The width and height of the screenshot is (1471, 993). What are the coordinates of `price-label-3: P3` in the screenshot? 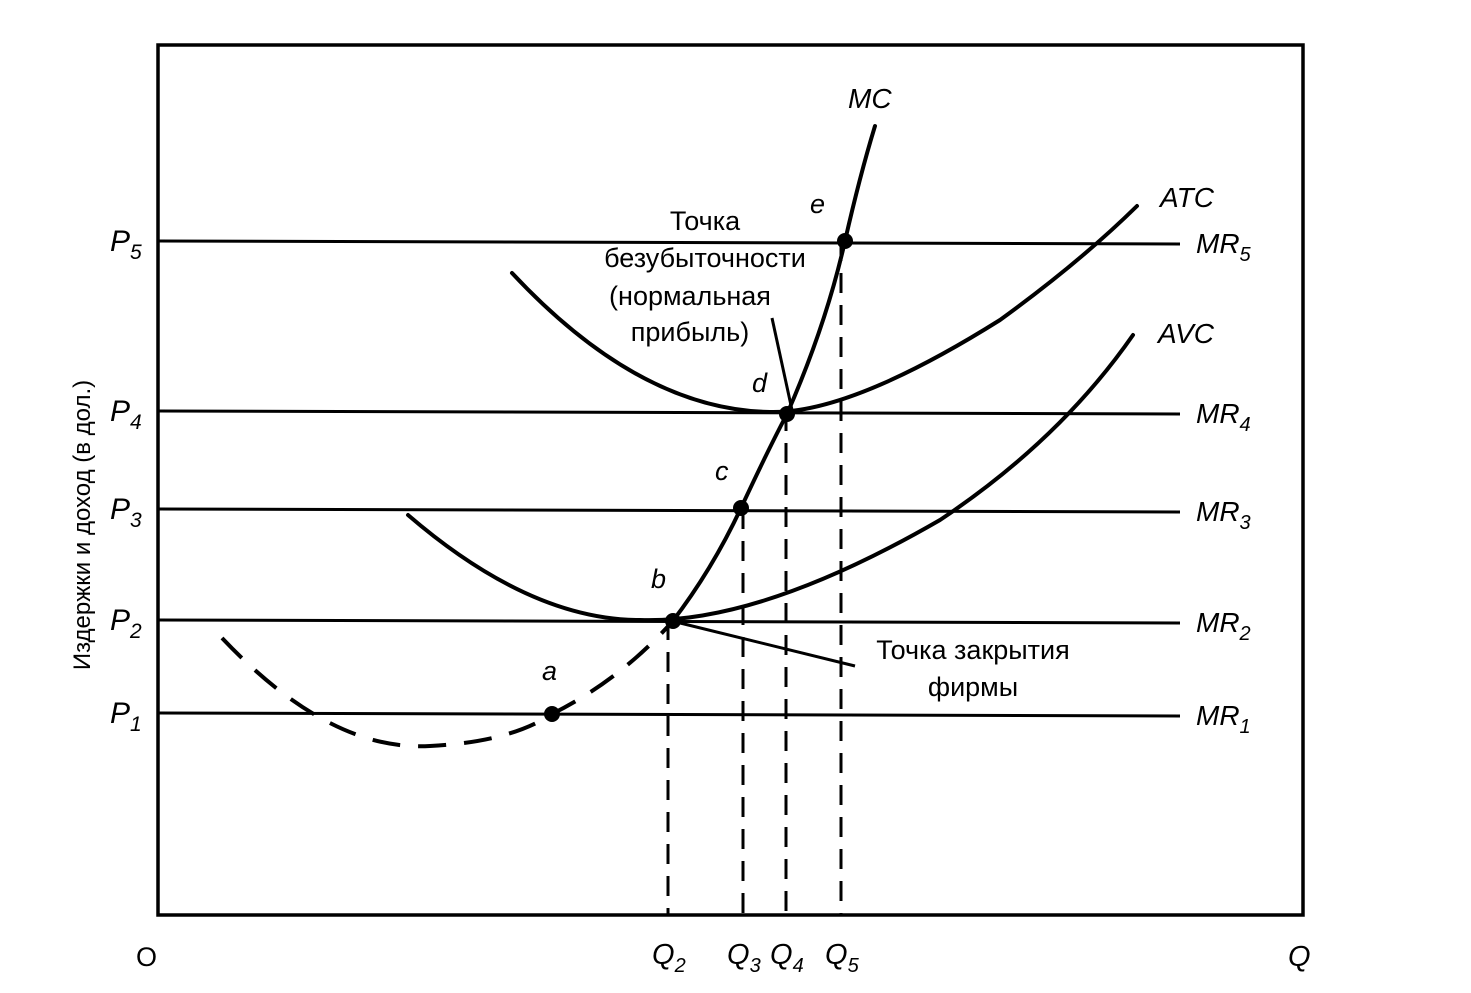 It's located at (126, 512).